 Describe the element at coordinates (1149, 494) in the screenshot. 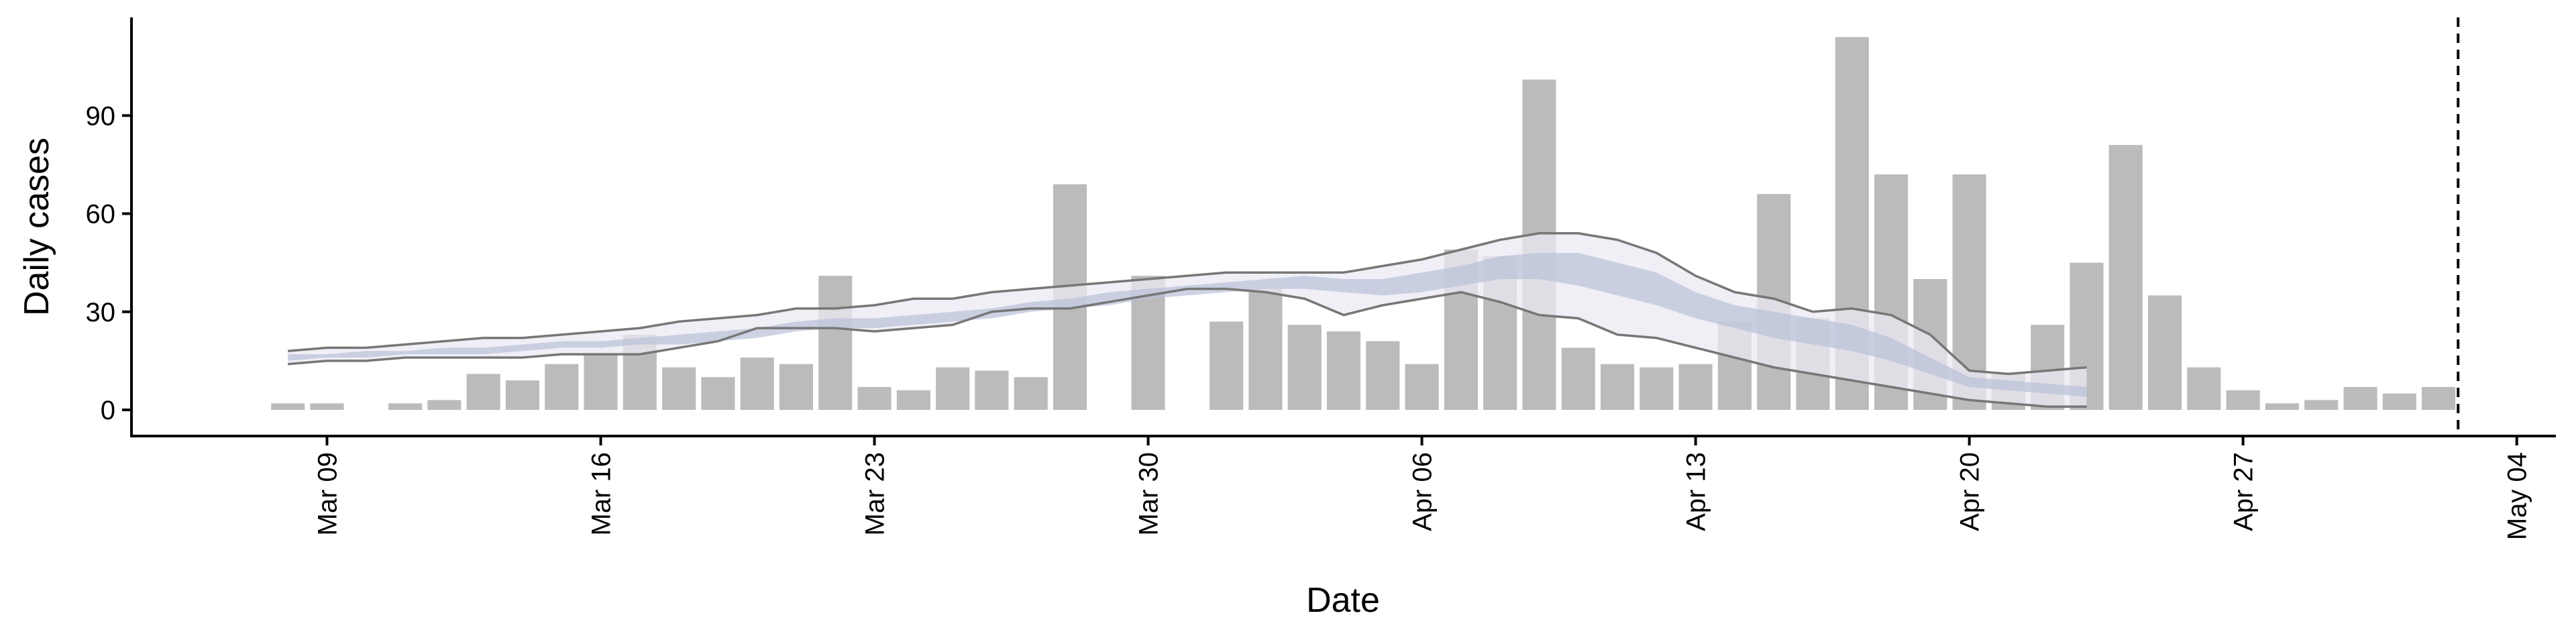

I see `x-tick-label: Mar 30` at that location.